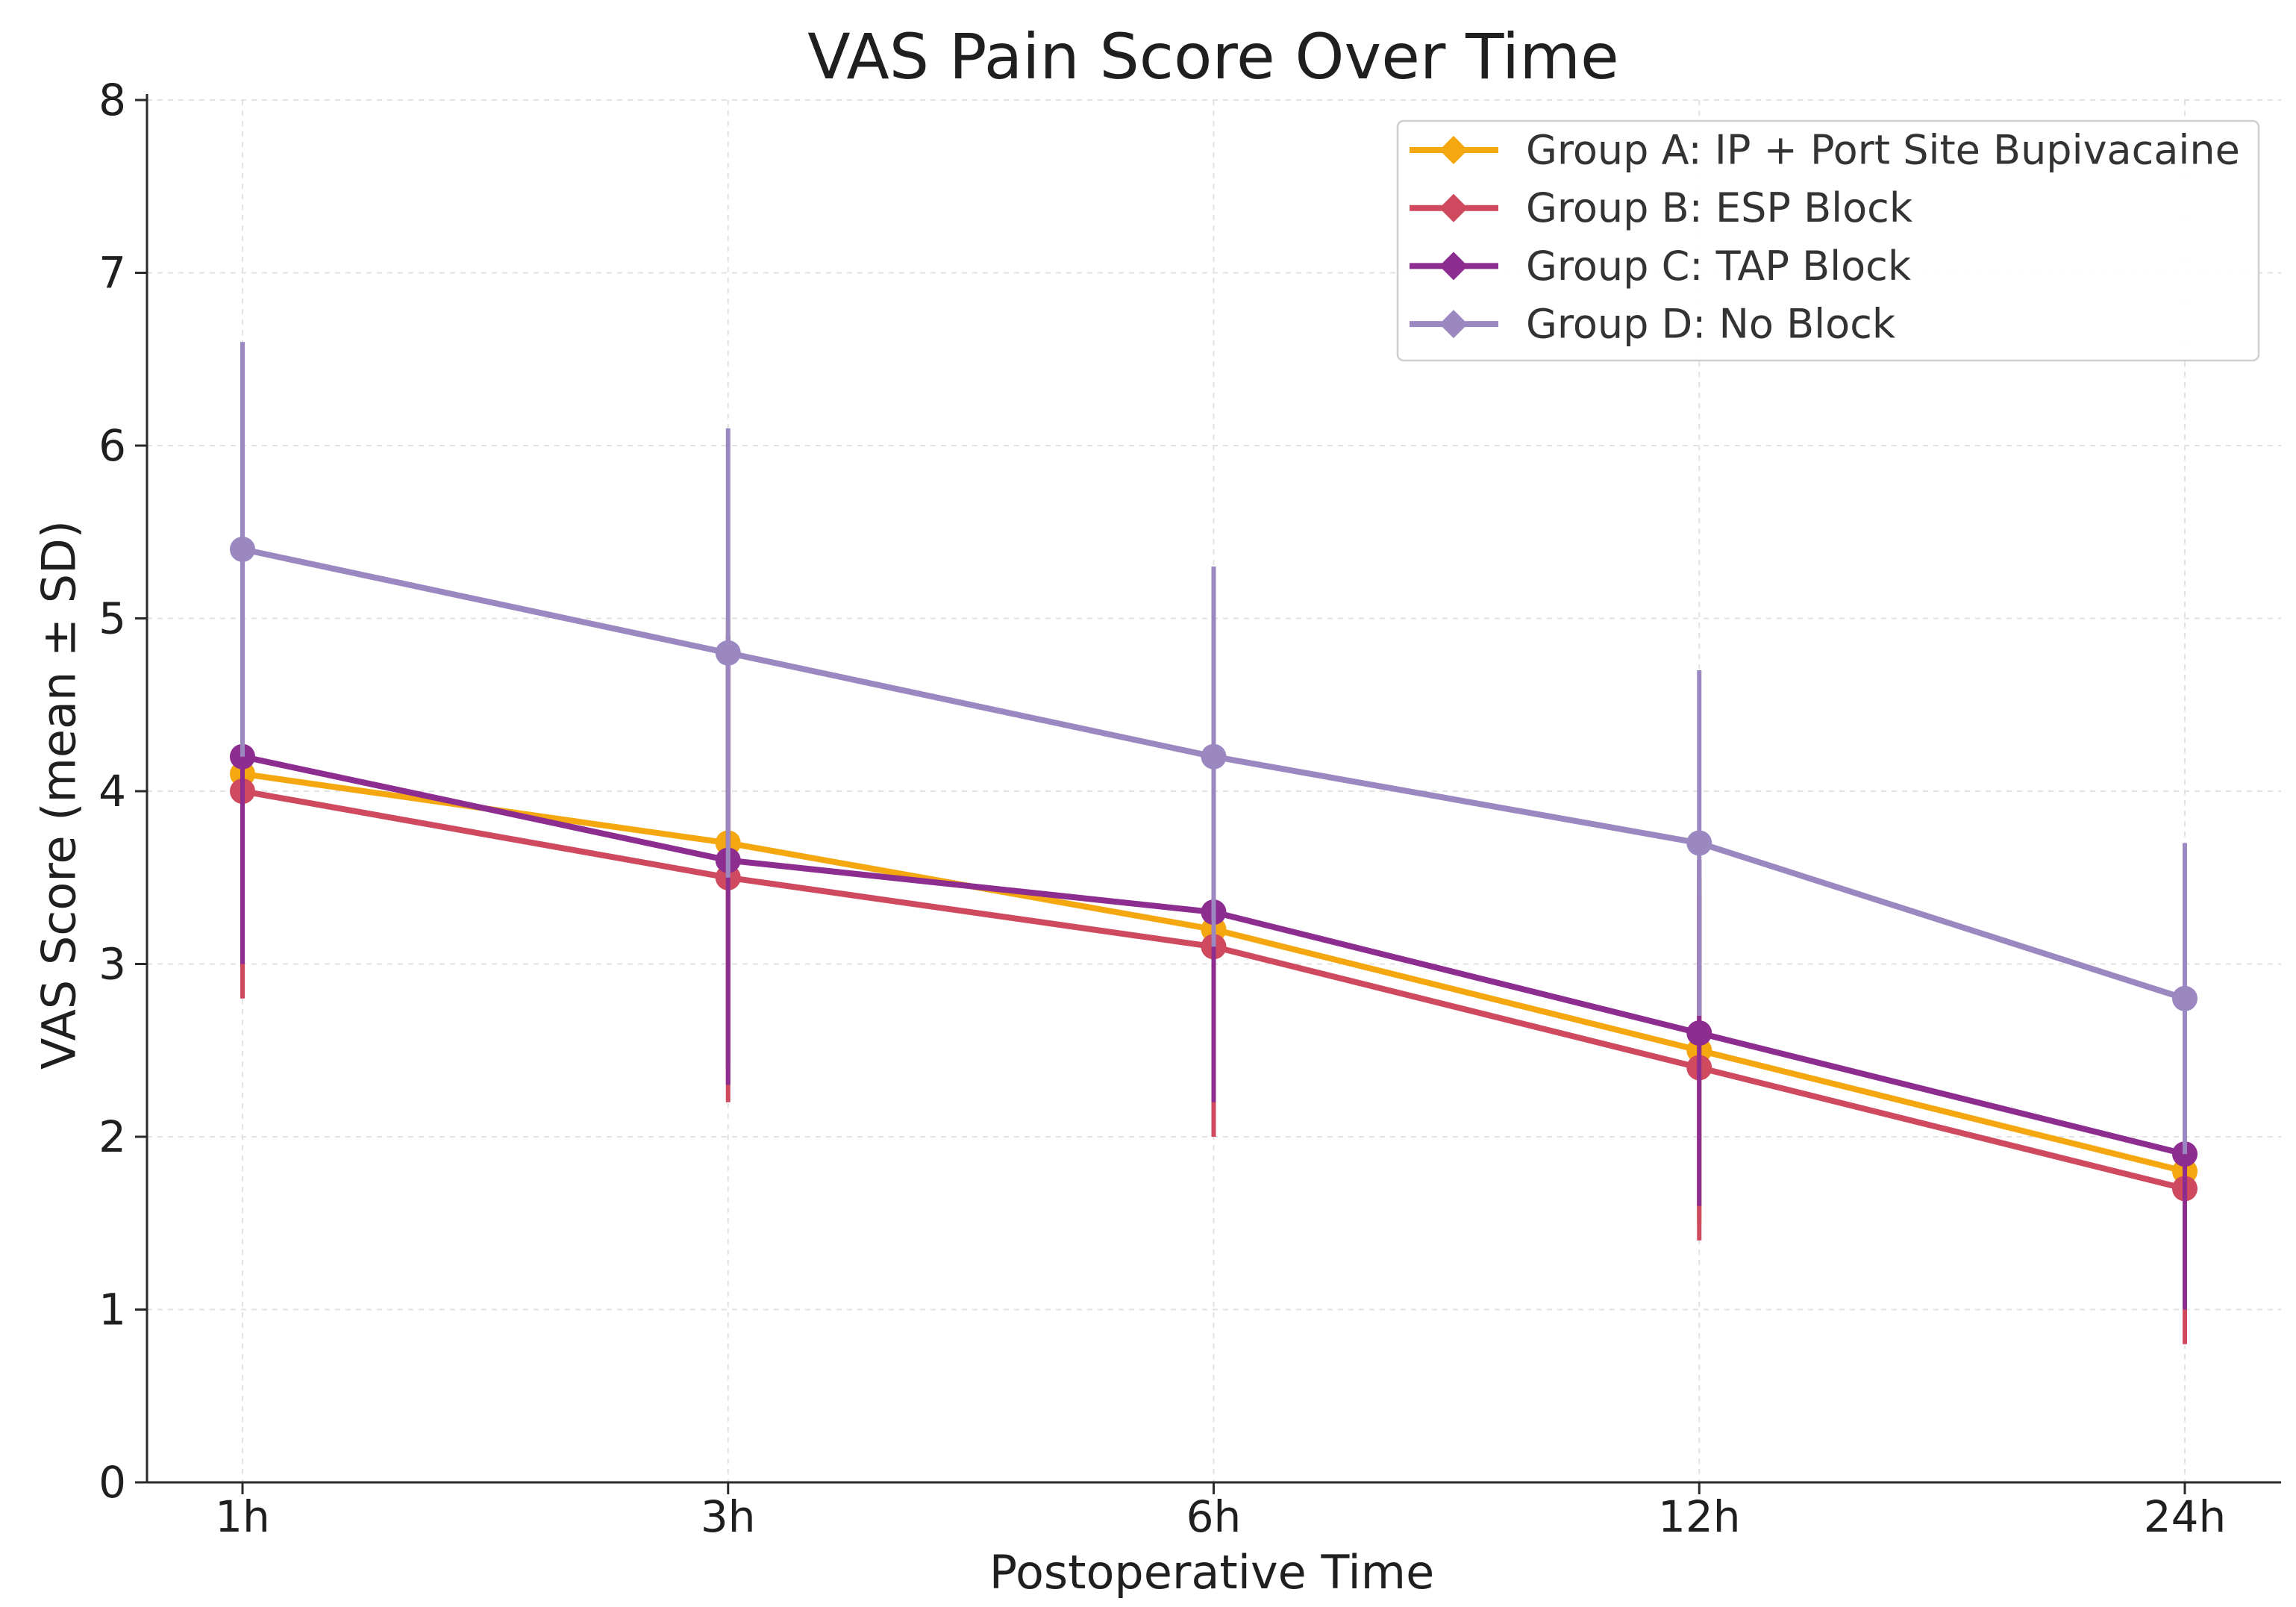  I want to click on legend-label: Group C: TAP Block, so click(1719, 266).